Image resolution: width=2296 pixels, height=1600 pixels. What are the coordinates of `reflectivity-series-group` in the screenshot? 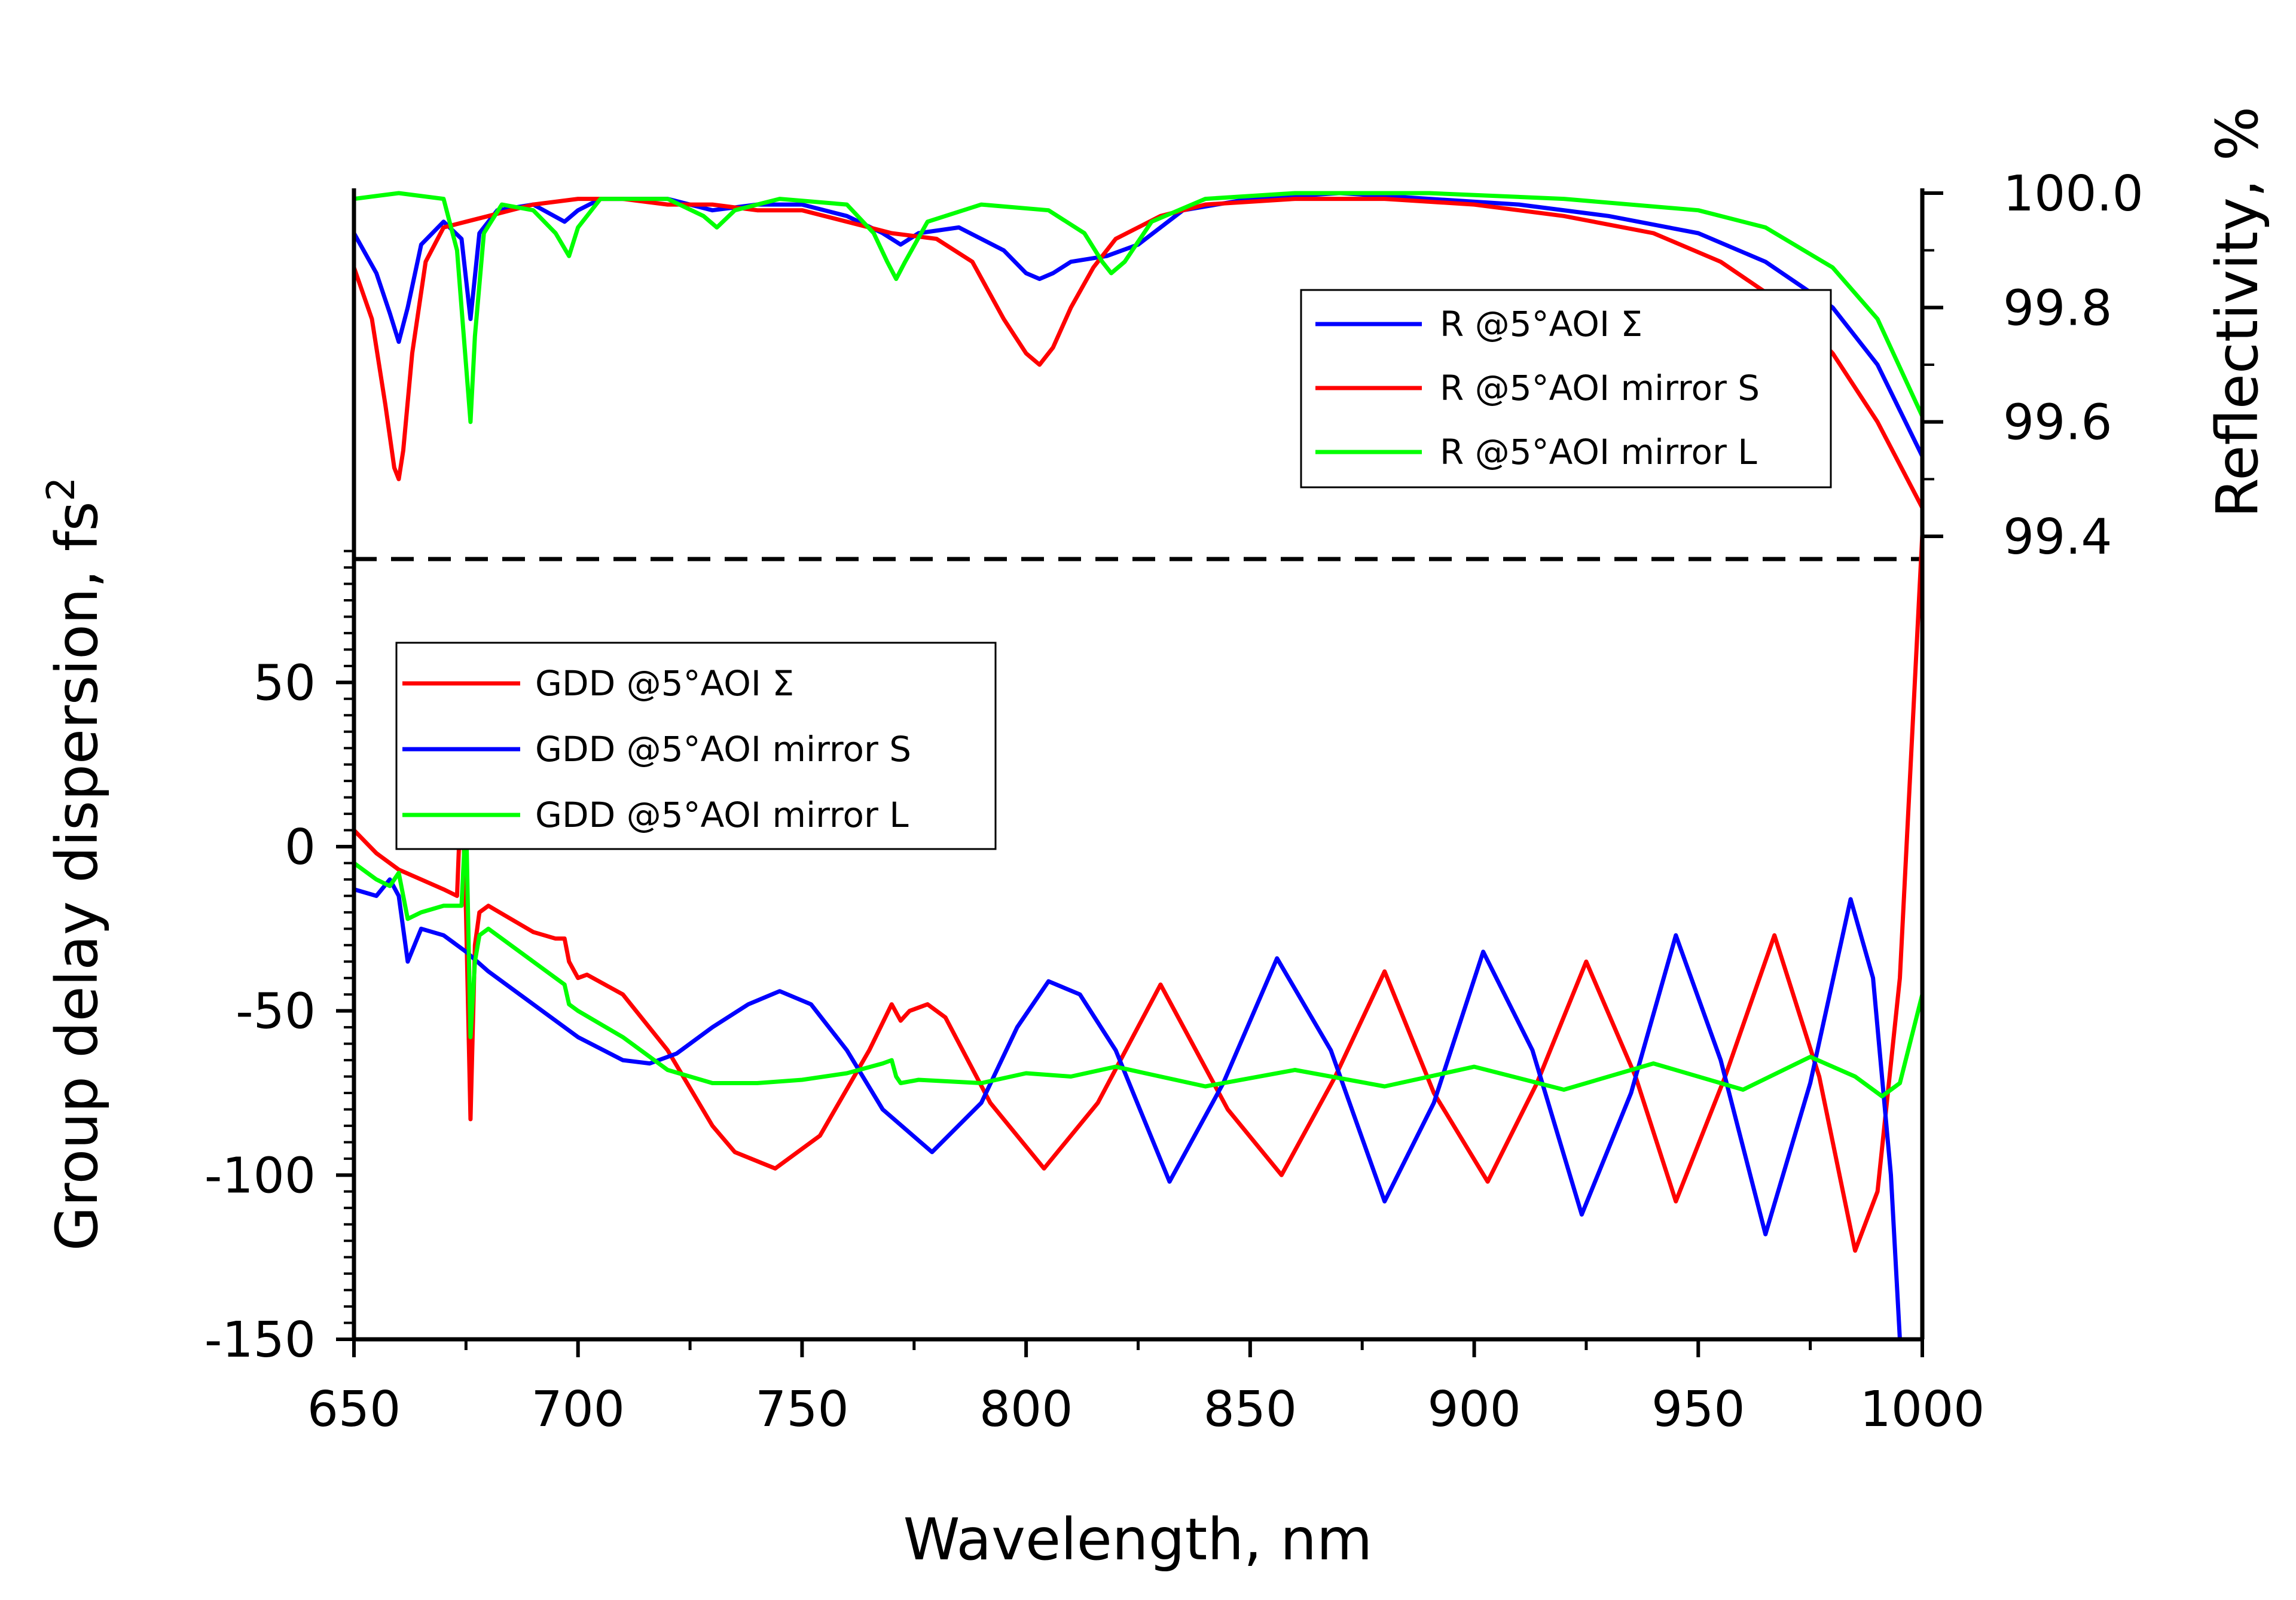 It's located at (1138, 351).